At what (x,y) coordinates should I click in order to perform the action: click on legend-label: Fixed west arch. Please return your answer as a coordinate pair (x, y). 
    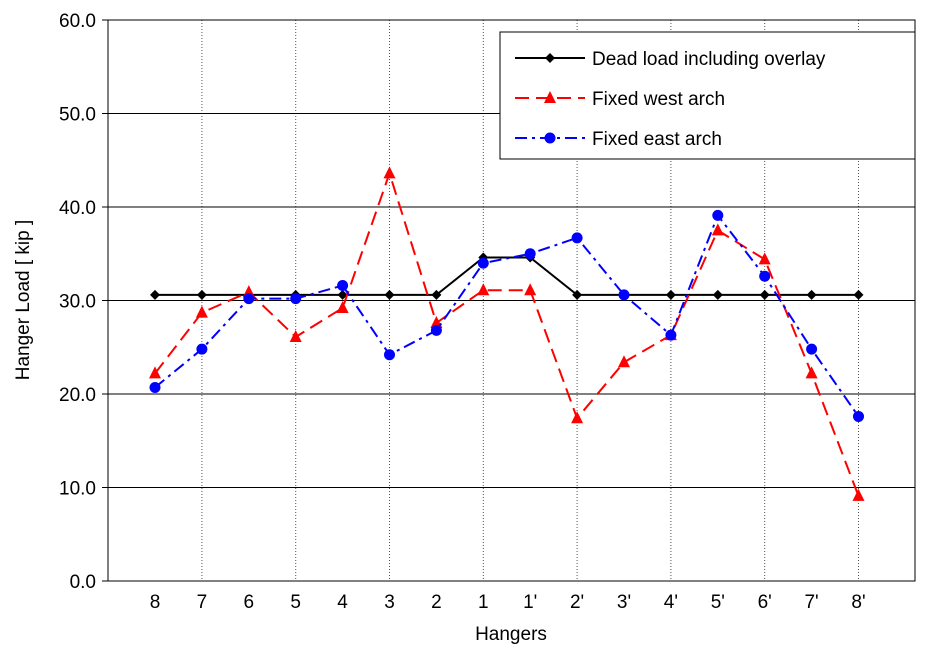
    Looking at the image, I should click on (658, 99).